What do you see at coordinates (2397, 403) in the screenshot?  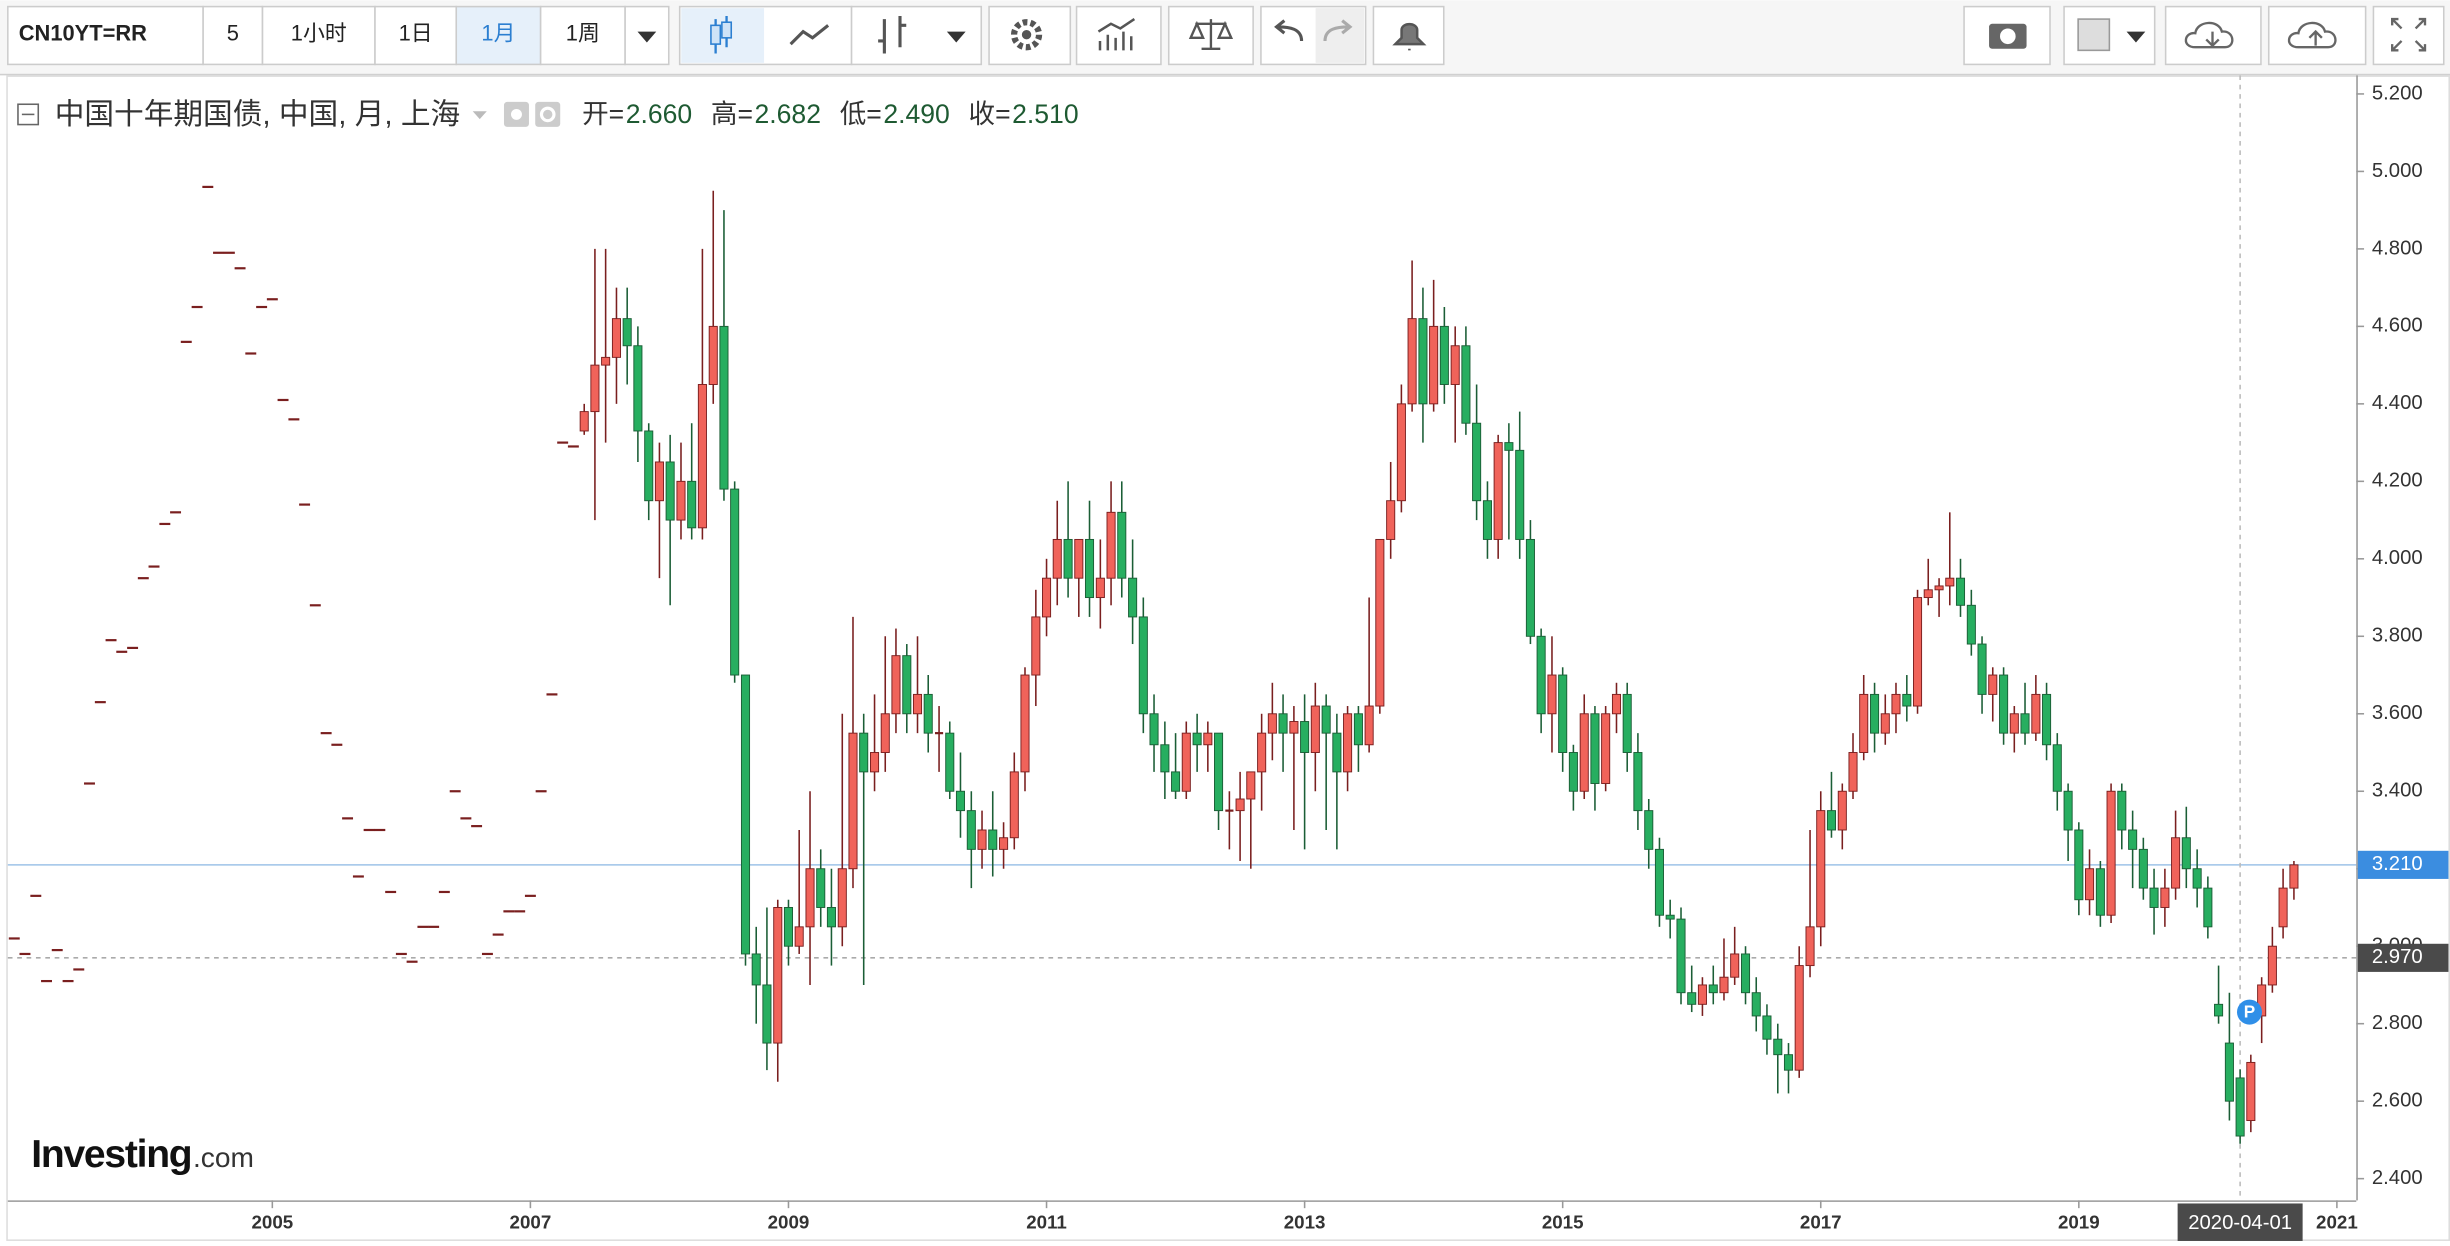 I see `y-tick-label: 4.400` at bounding box center [2397, 403].